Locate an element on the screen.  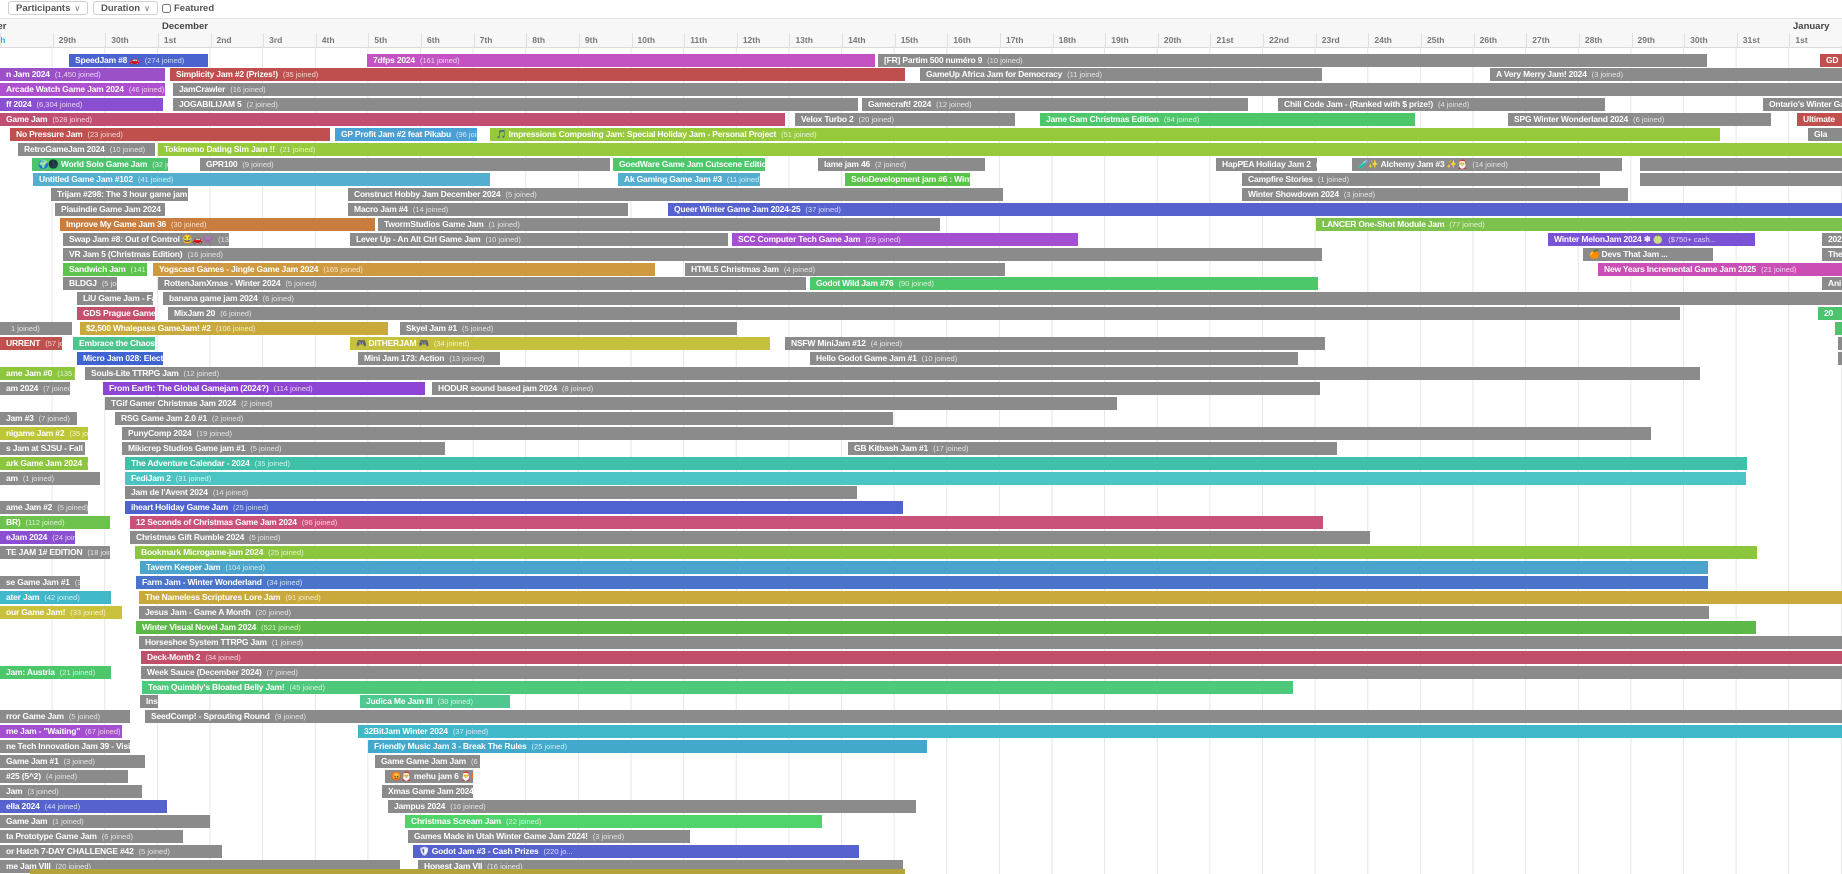
jam-bar: Farm Jam - Winter Wonderland (34 joined) is located at coordinates (922, 582).